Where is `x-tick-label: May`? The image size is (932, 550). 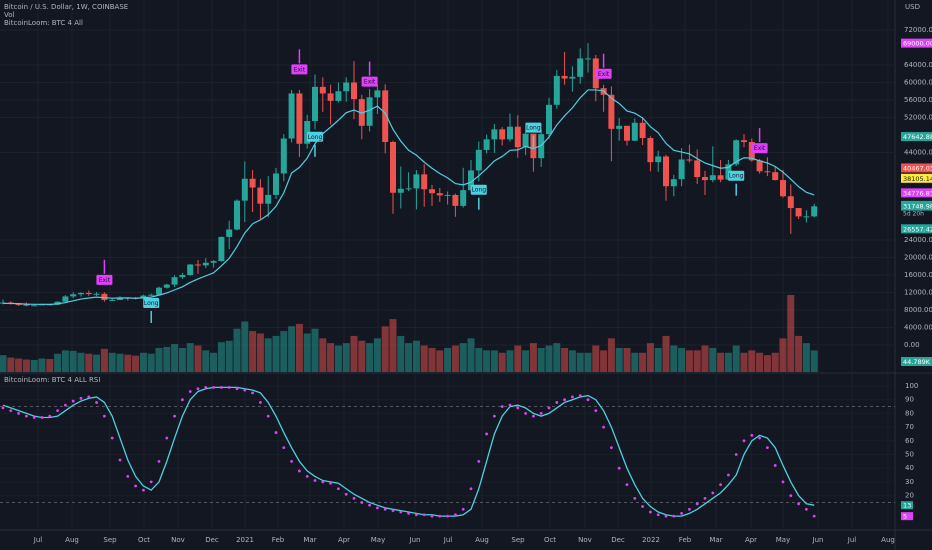
x-tick-label: May is located at coordinates (783, 540).